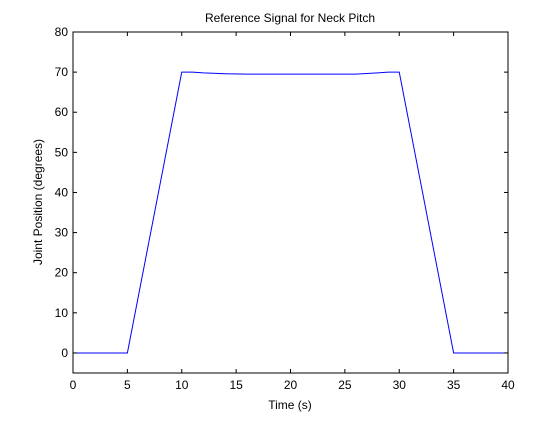  Describe the element at coordinates (62, 32) in the screenshot. I see `y-tick-label: 80` at that location.